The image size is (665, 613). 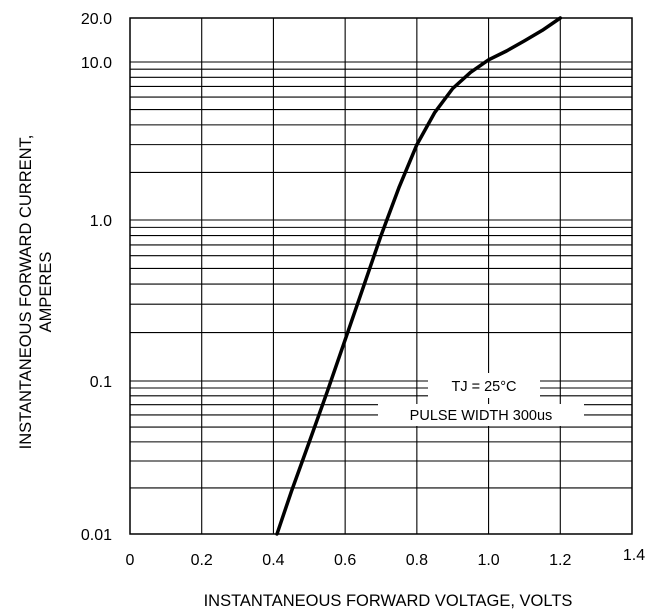 I want to click on x-tick-label: 0, so click(x=130, y=560).